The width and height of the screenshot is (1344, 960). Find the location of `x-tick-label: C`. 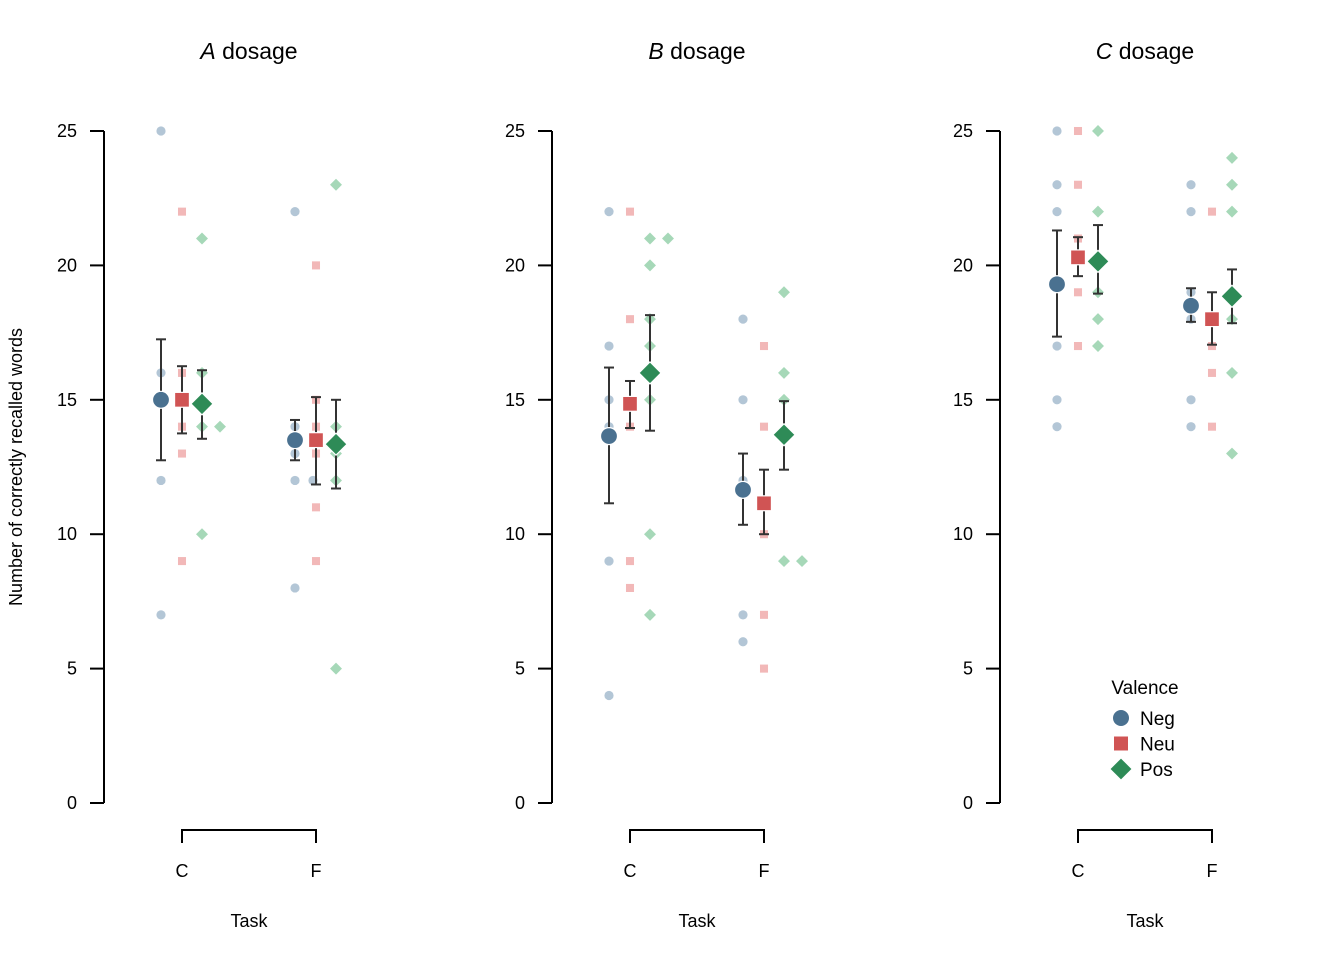

x-tick-label: C is located at coordinates (630, 871).